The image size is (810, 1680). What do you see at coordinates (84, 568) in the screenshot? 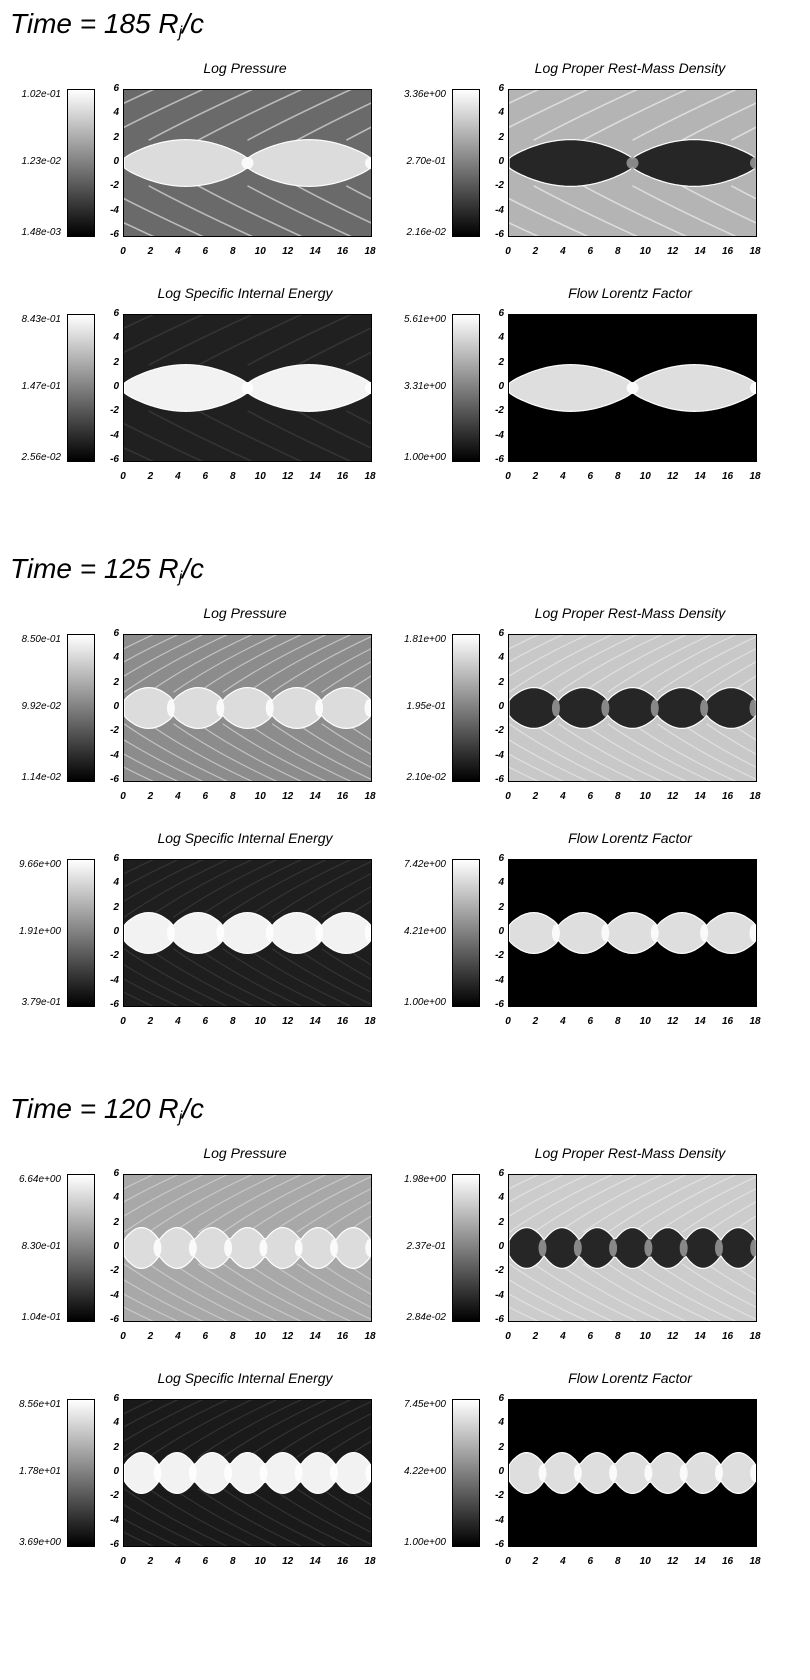
I see `time-label: Time = 125` at bounding box center [84, 568].